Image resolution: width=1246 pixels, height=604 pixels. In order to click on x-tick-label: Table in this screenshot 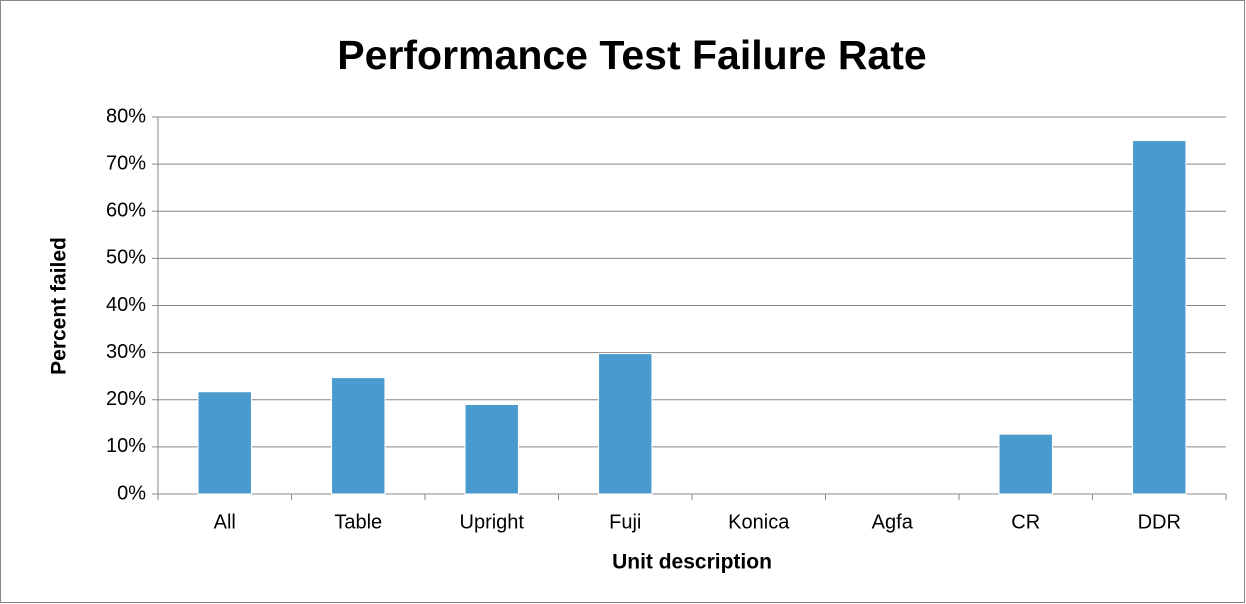, I will do `click(358, 522)`.